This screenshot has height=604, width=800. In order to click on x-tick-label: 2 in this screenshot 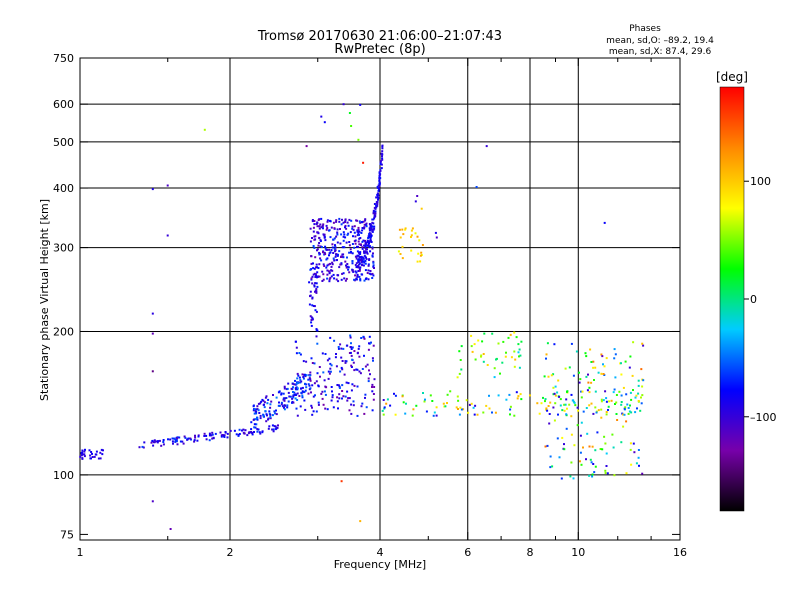, I will do `click(230, 552)`.